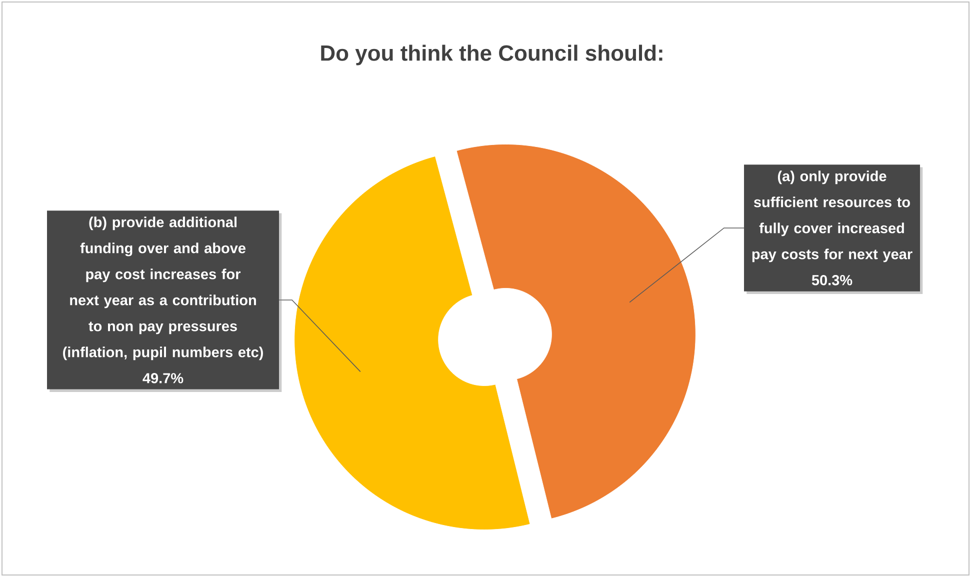  What do you see at coordinates (832, 216) in the screenshot?
I see `slice-label: (a) only provide sufficient resources to fully cover increased pay costs for next year` at bounding box center [832, 216].